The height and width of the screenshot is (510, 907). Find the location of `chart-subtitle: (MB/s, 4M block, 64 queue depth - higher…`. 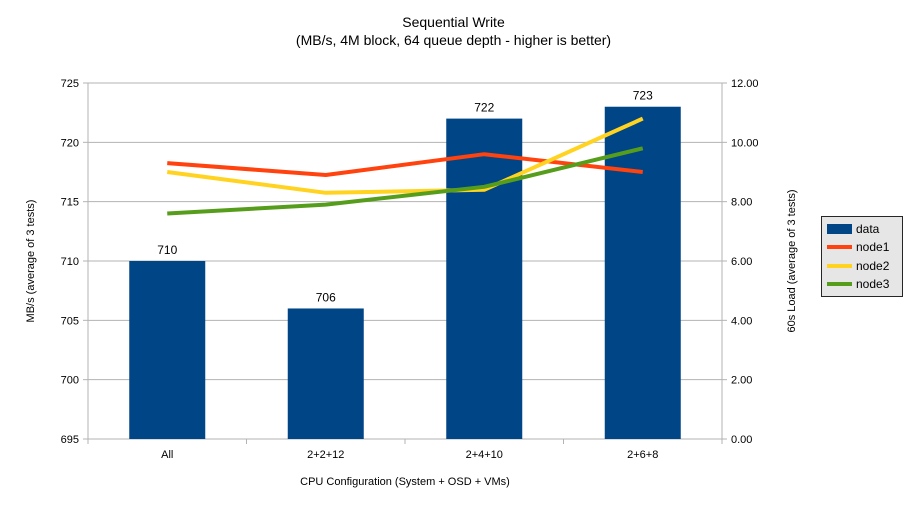

chart-subtitle: (MB/s, 4M block, 64 queue depth - higher… is located at coordinates (453, 40).